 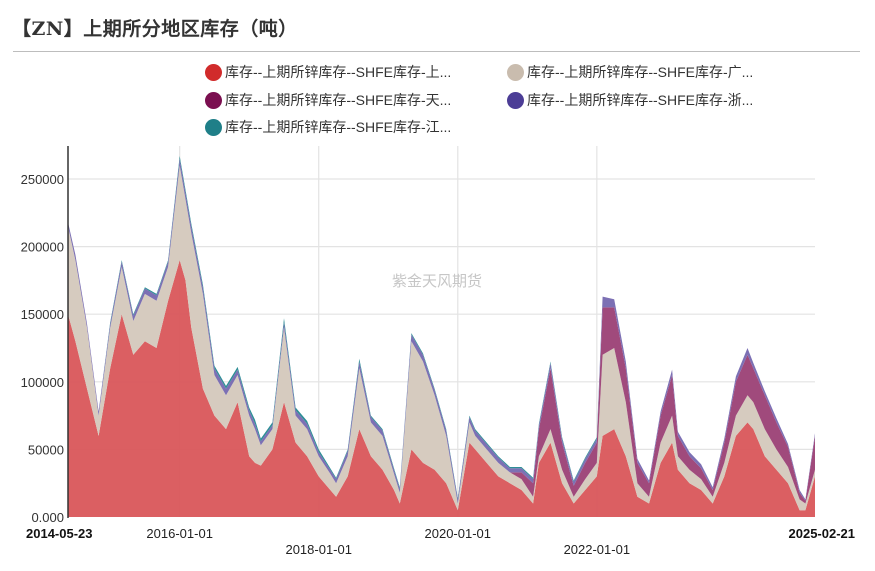 What do you see at coordinates (42, 382) in the screenshot?
I see `y-tick-label: 100000` at bounding box center [42, 382].